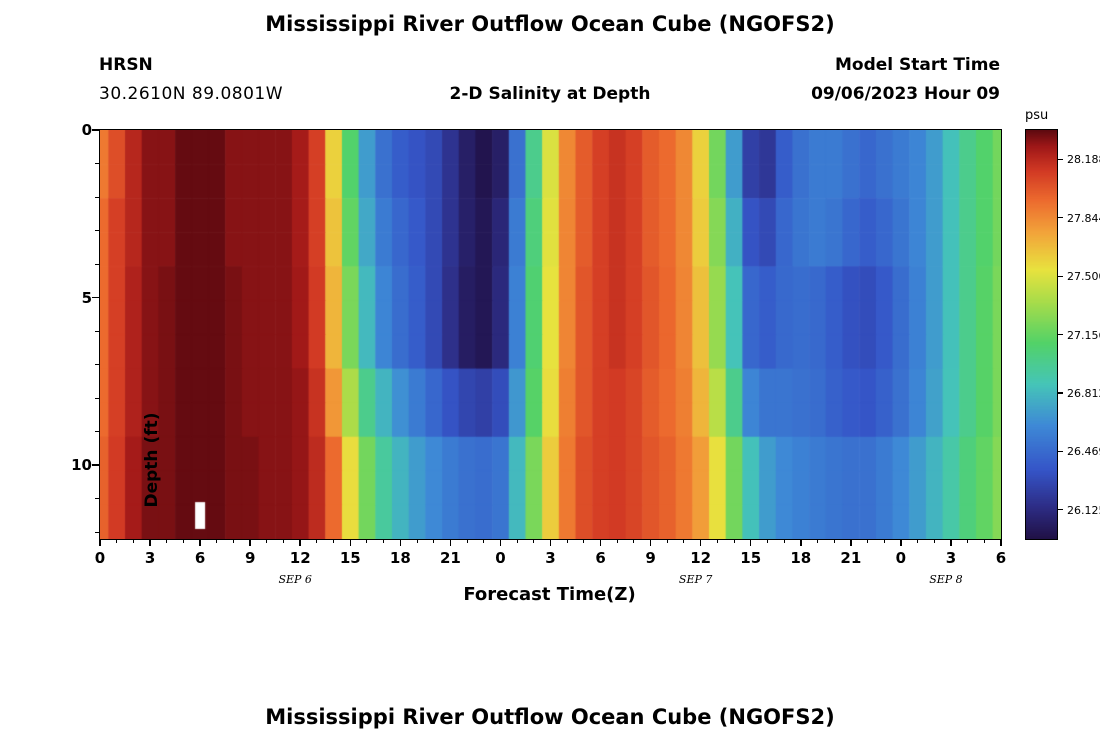  Describe the element at coordinates (1083, 160) in the screenshot. I see `colorbar-tick-label: 28.188` at that location.